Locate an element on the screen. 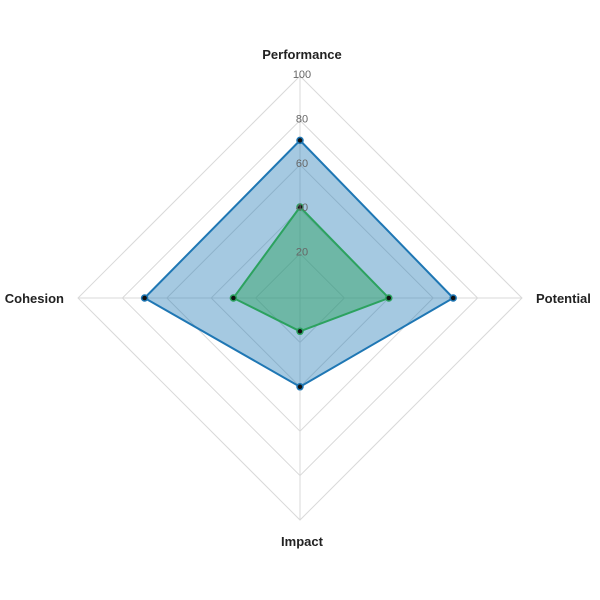  series-1-point-potential is located at coordinates (453, 298).